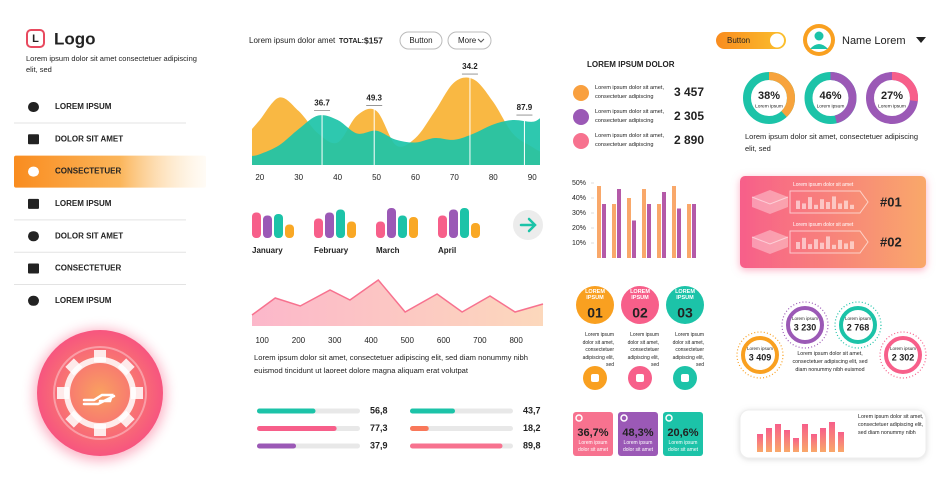 This screenshot has width=950, height=500. Describe the element at coordinates (397, 297) in the screenshot. I see `area-line` at that location.